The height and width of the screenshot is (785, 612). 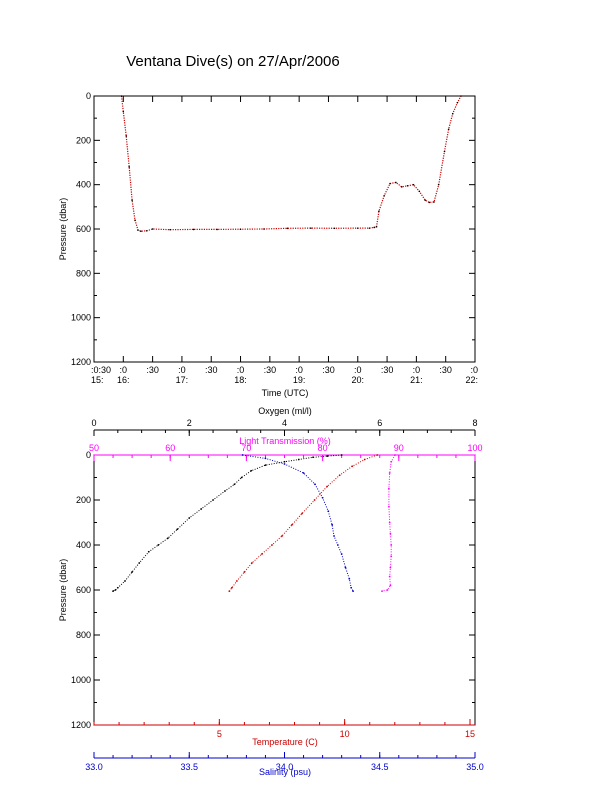 What do you see at coordinates (285, 411) in the screenshot?
I see `oxygen-axis-label: Oxygen (ml/l)` at bounding box center [285, 411].